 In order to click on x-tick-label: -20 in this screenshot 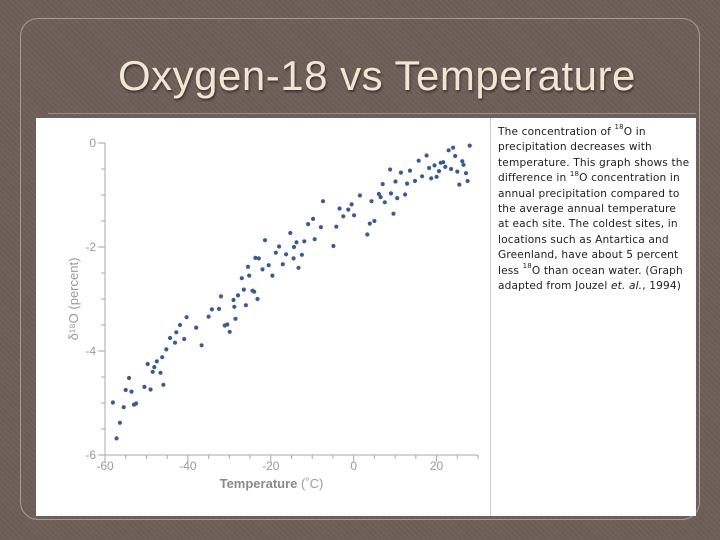, I will do `click(271, 466)`.